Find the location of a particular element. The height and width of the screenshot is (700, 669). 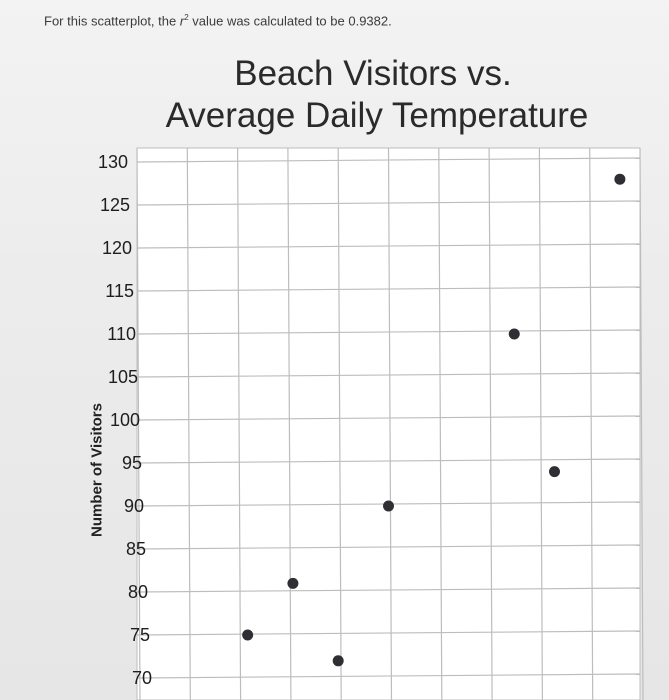

intro-prefix: For this scatterplot, the is located at coordinates (112, 21).